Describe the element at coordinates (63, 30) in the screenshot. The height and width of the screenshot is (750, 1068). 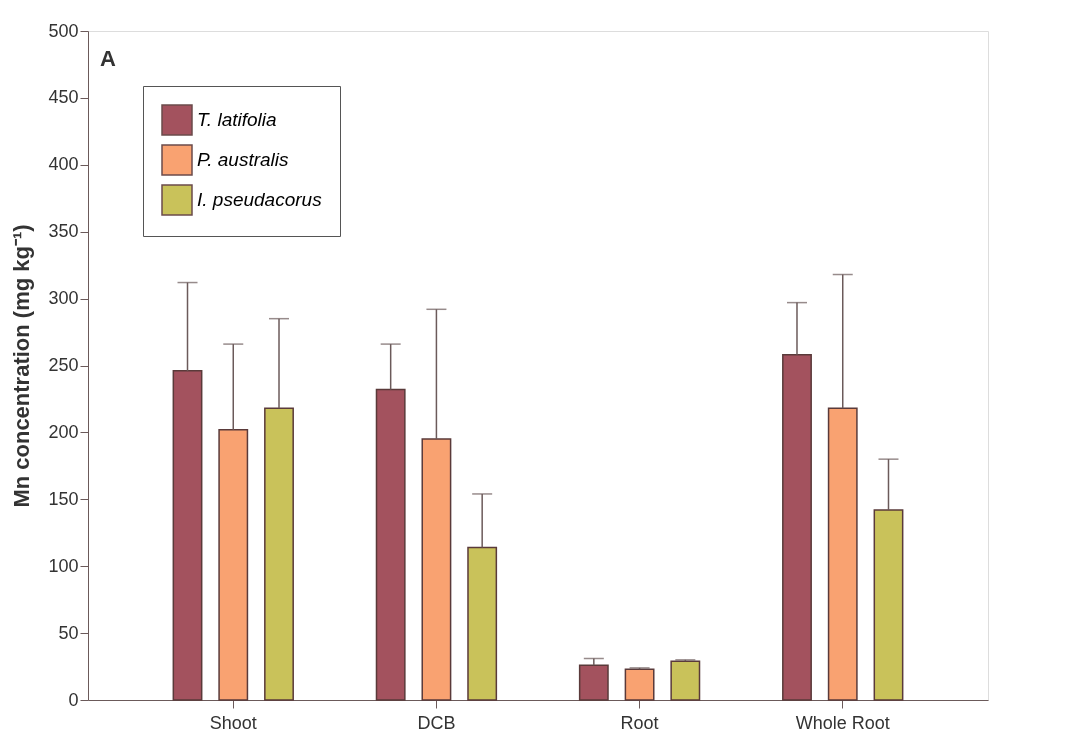
I see `y-tick-label: 500` at that location.